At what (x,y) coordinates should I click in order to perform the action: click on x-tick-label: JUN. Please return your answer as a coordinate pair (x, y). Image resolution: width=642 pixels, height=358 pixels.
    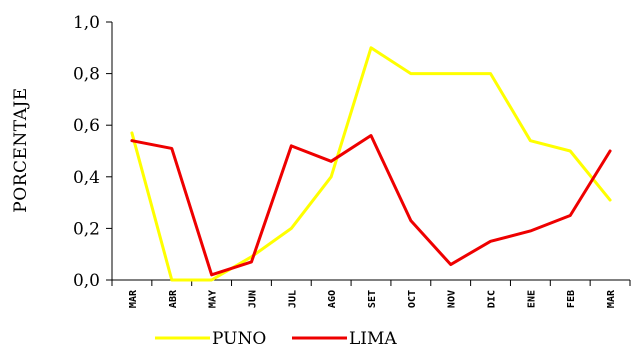
    Looking at the image, I should click on (252, 299).